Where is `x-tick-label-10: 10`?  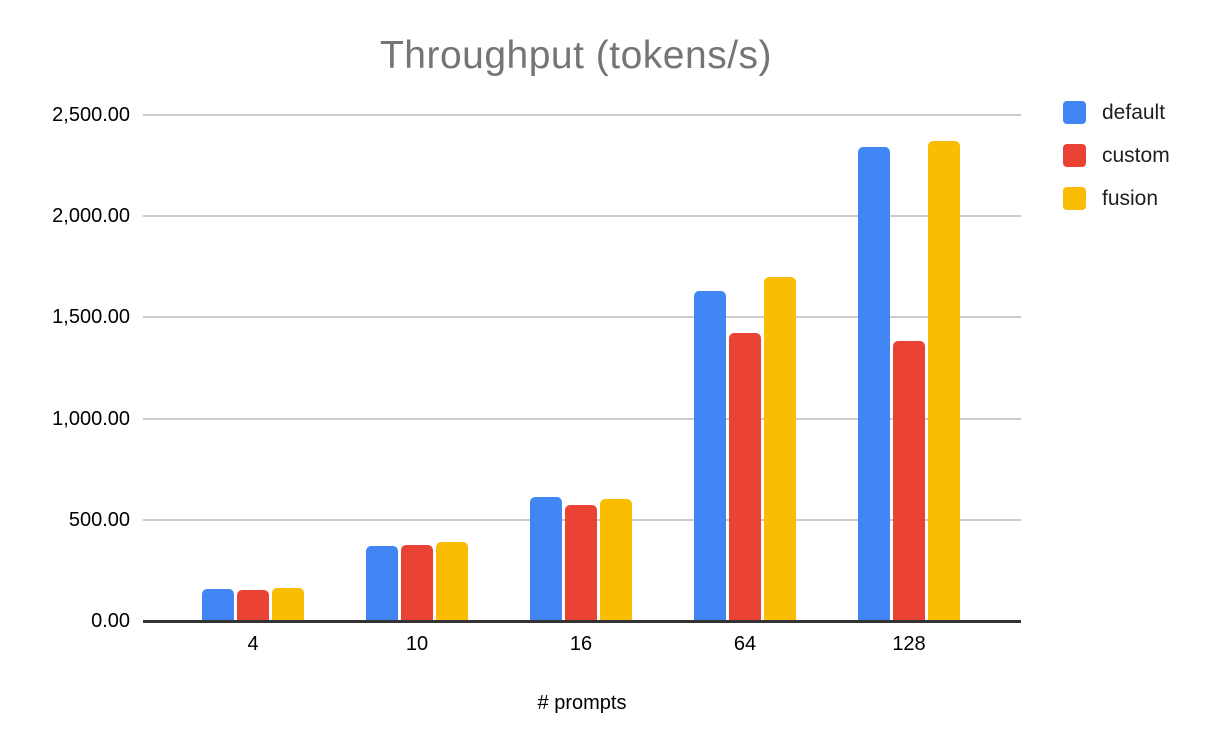
x-tick-label-10: 10 is located at coordinates (417, 644).